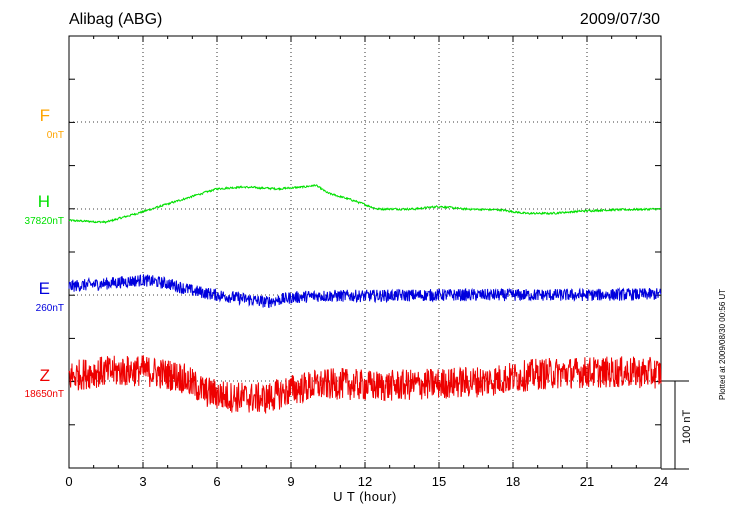  I want to click on component-label-f: F, so click(44, 115).